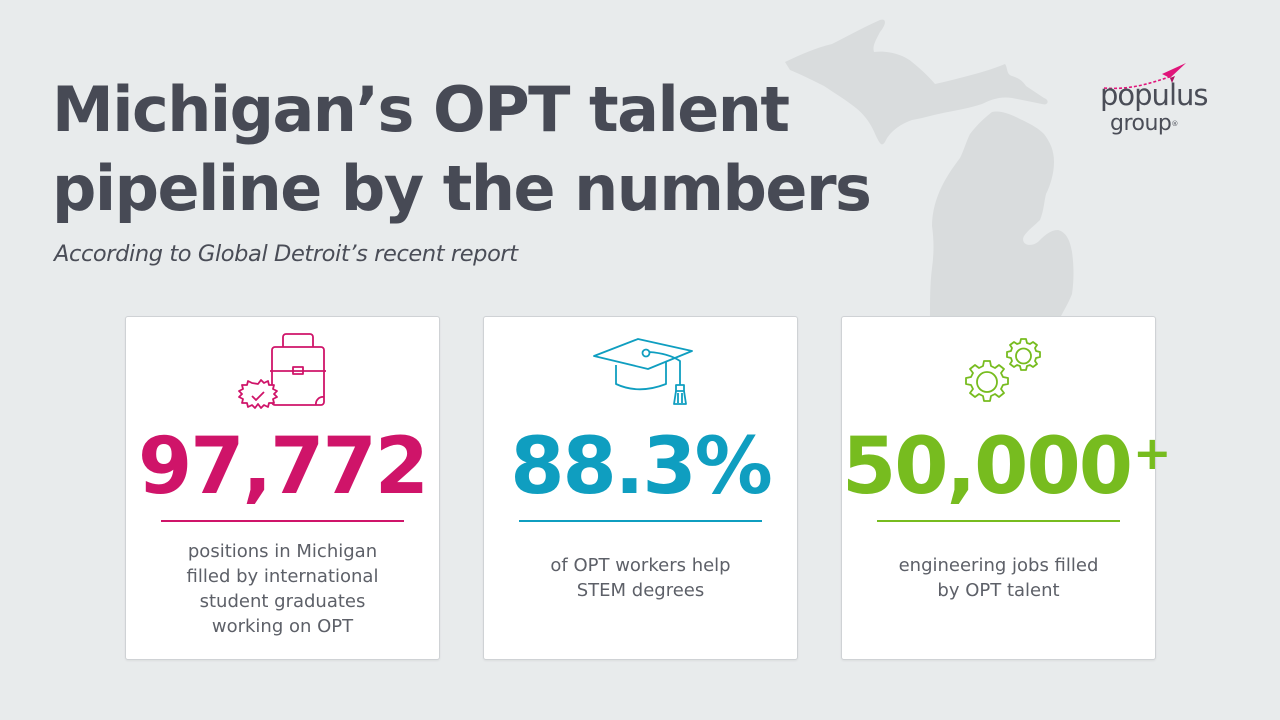 The width and height of the screenshot is (1280, 720). What do you see at coordinates (1002, 370) in the screenshot?
I see `gears-icon` at bounding box center [1002, 370].